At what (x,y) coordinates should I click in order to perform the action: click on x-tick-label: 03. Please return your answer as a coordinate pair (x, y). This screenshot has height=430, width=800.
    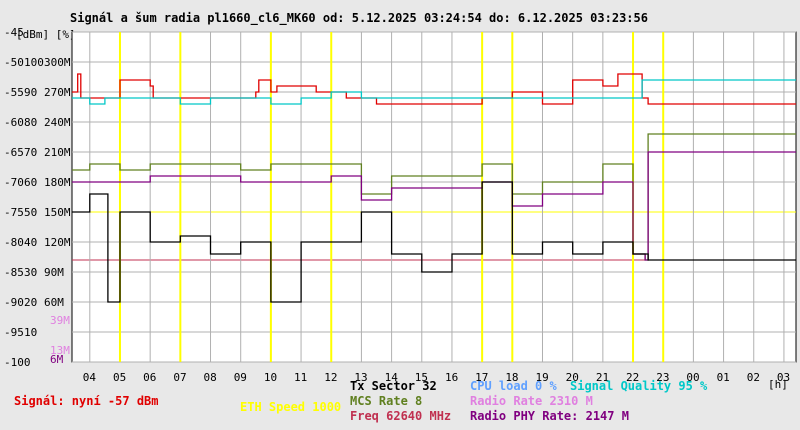
    Looking at the image, I should click on (783, 377).